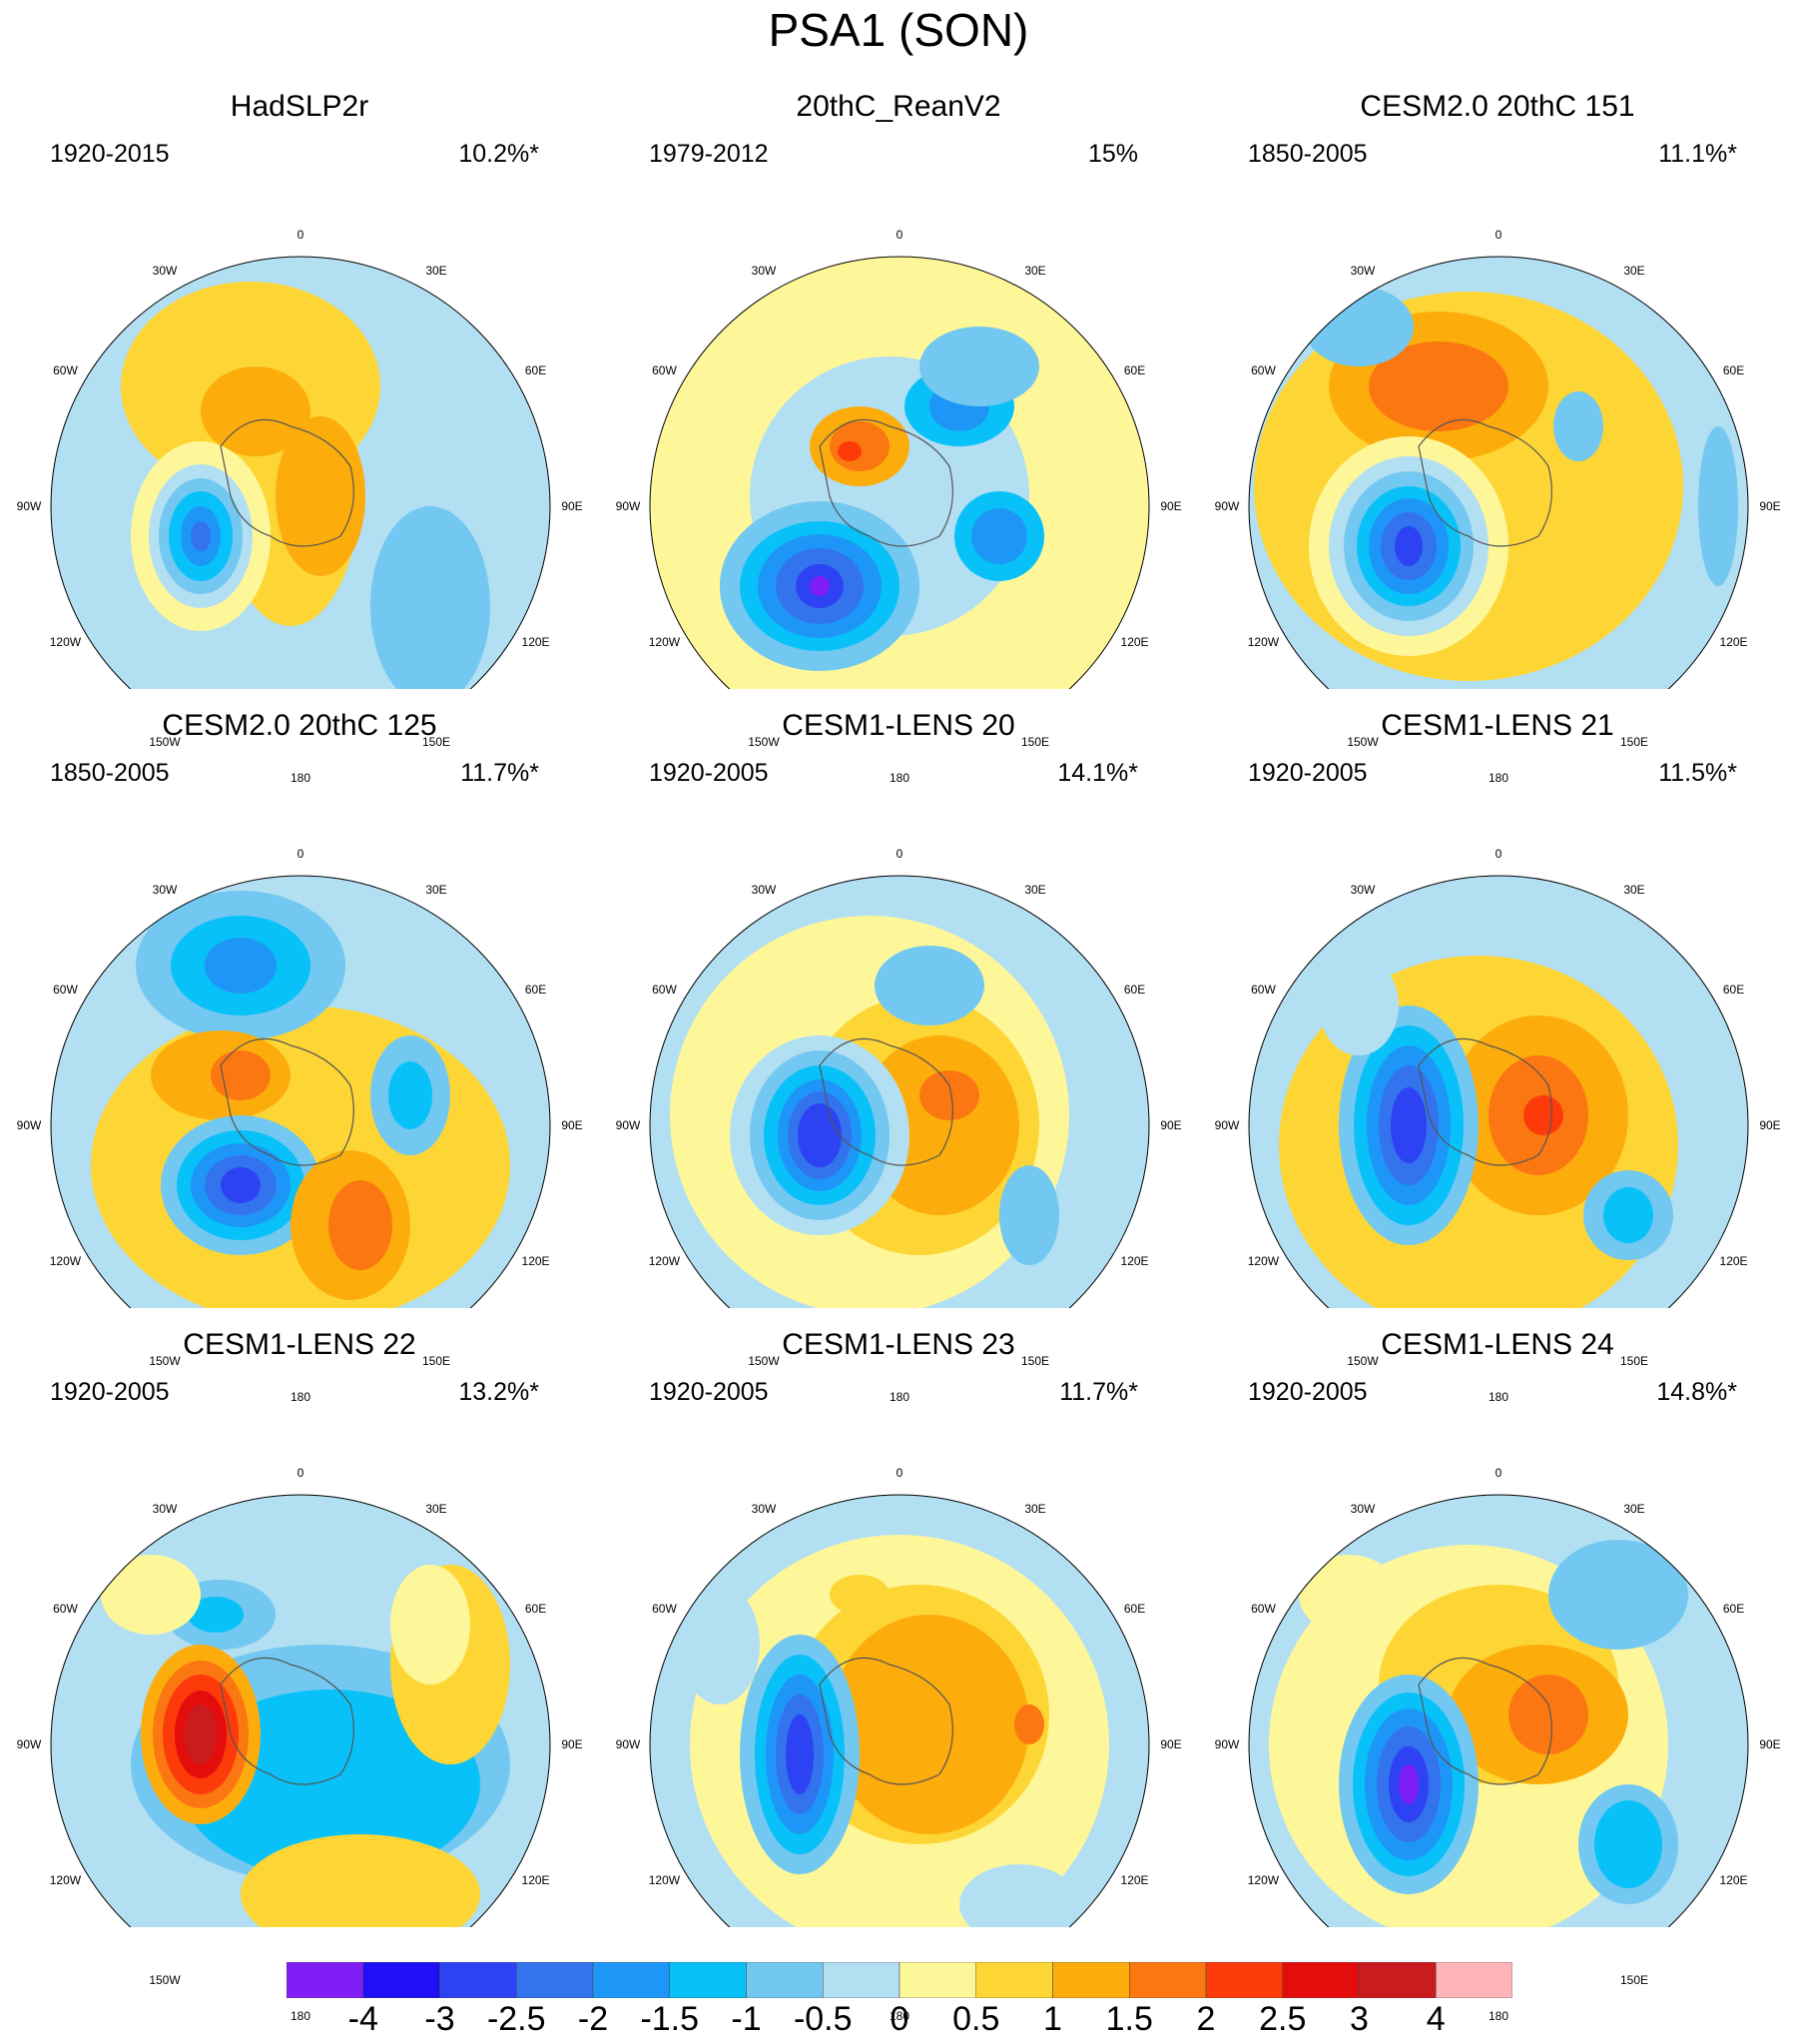 Image resolution: width=1797 pixels, height=2044 pixels. I want to click on colorbar-tick-label: 0, so click(899, 2019).